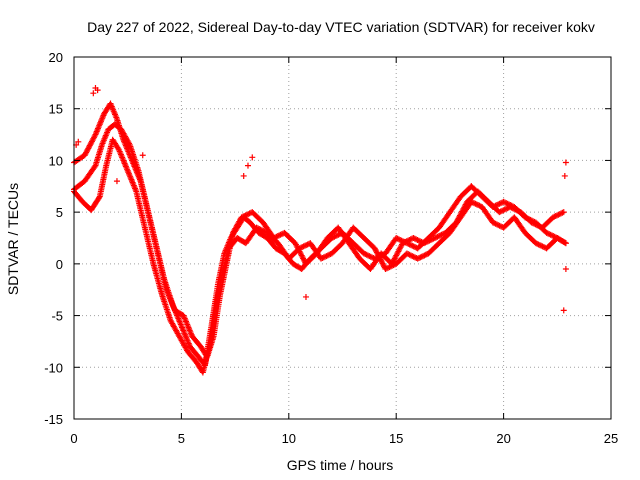 The height and width of the screenshot is (480, 640). Describe the element at coordinates (53, 367) in the screenshot. I see `y-tick-label: -10` at that location.